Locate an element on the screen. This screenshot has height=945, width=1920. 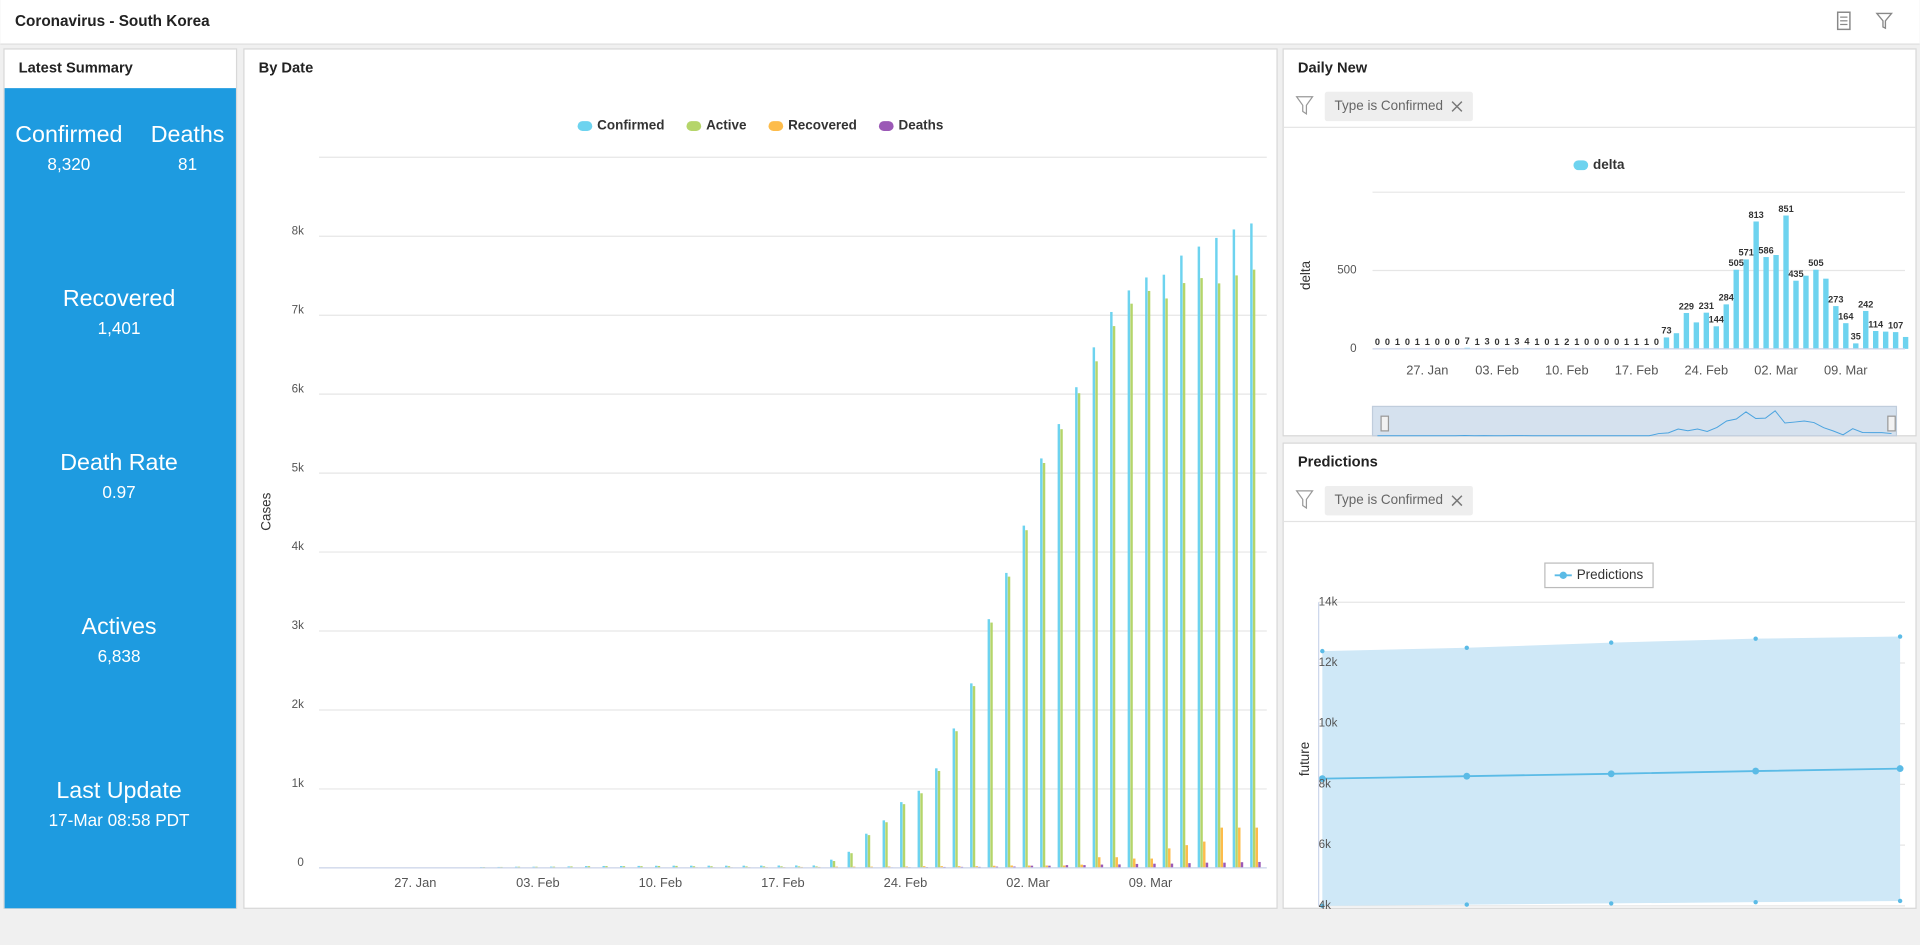
header-bar is located at coordinates (960, 22).